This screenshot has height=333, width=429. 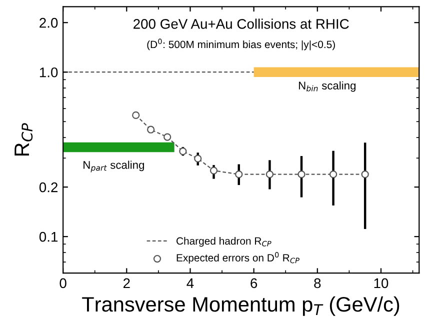 I want to click on y-tick-label: 2.0, so click(x=49, y=23).